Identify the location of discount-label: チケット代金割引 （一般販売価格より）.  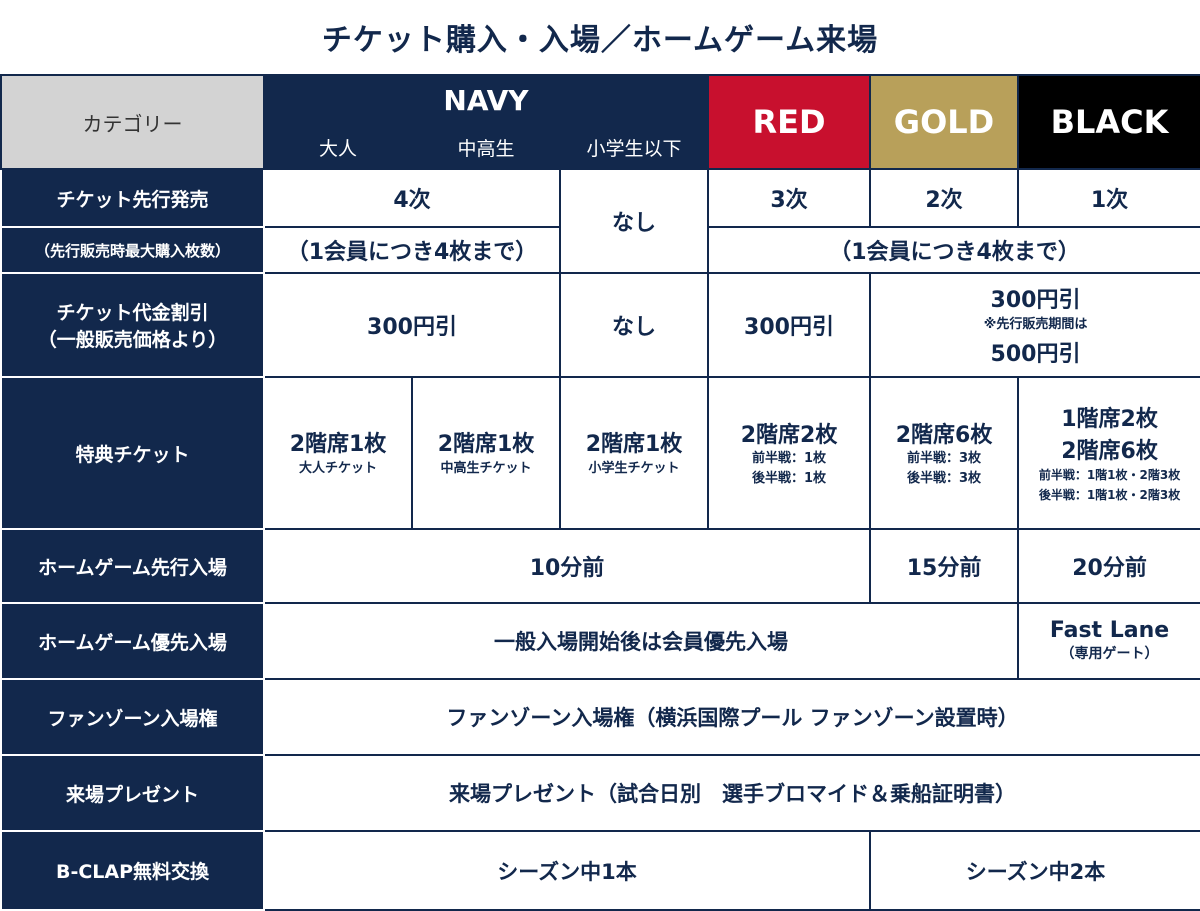
(132, 325).